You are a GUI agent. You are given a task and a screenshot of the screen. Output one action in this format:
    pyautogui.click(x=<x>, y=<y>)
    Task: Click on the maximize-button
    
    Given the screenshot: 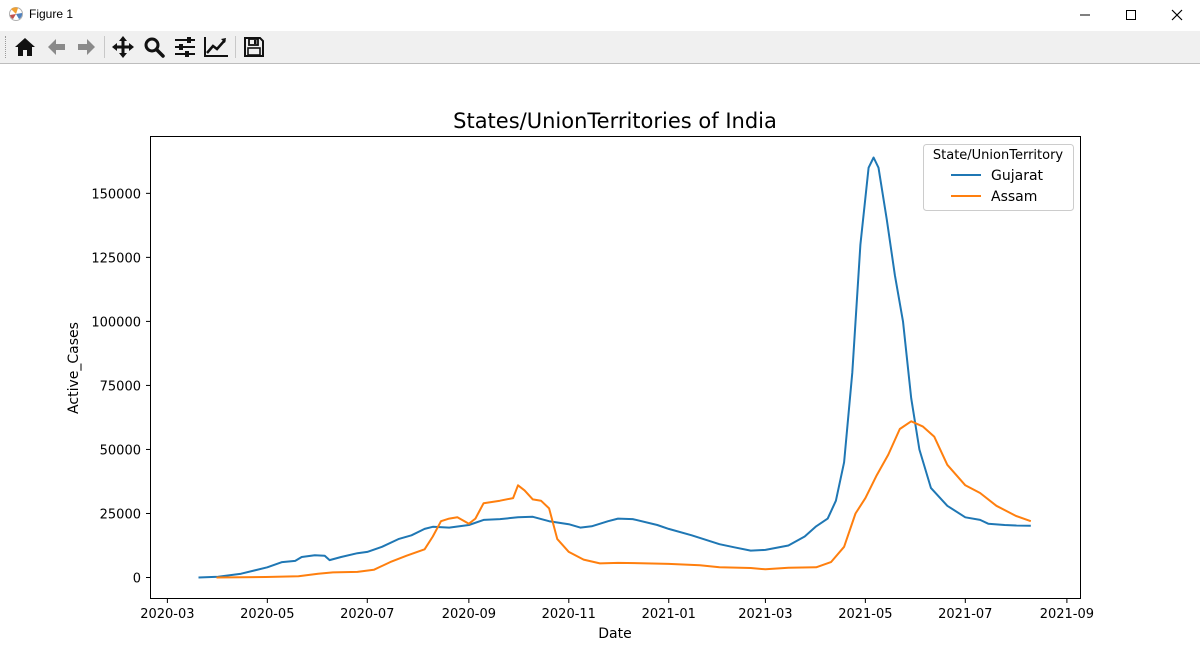 What is the action you would take?
    pyautogui.click(x=1131, y=15)
    